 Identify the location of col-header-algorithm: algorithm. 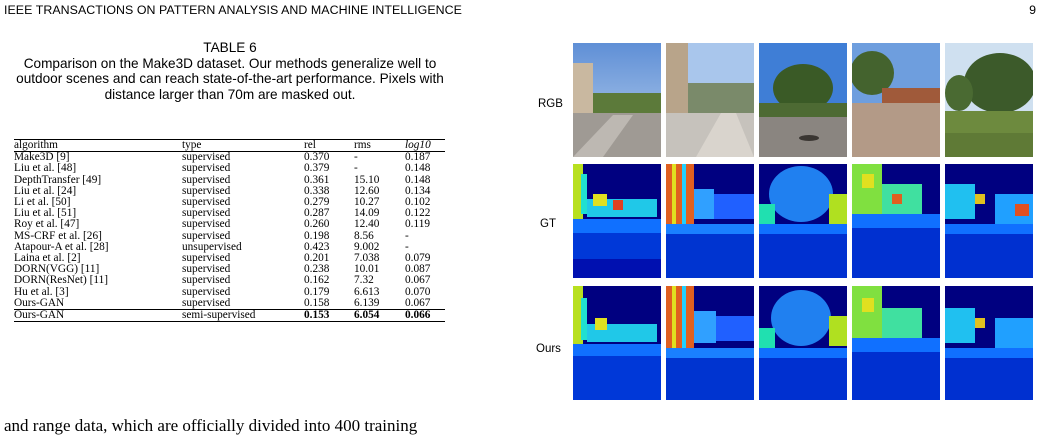
(36, 145).